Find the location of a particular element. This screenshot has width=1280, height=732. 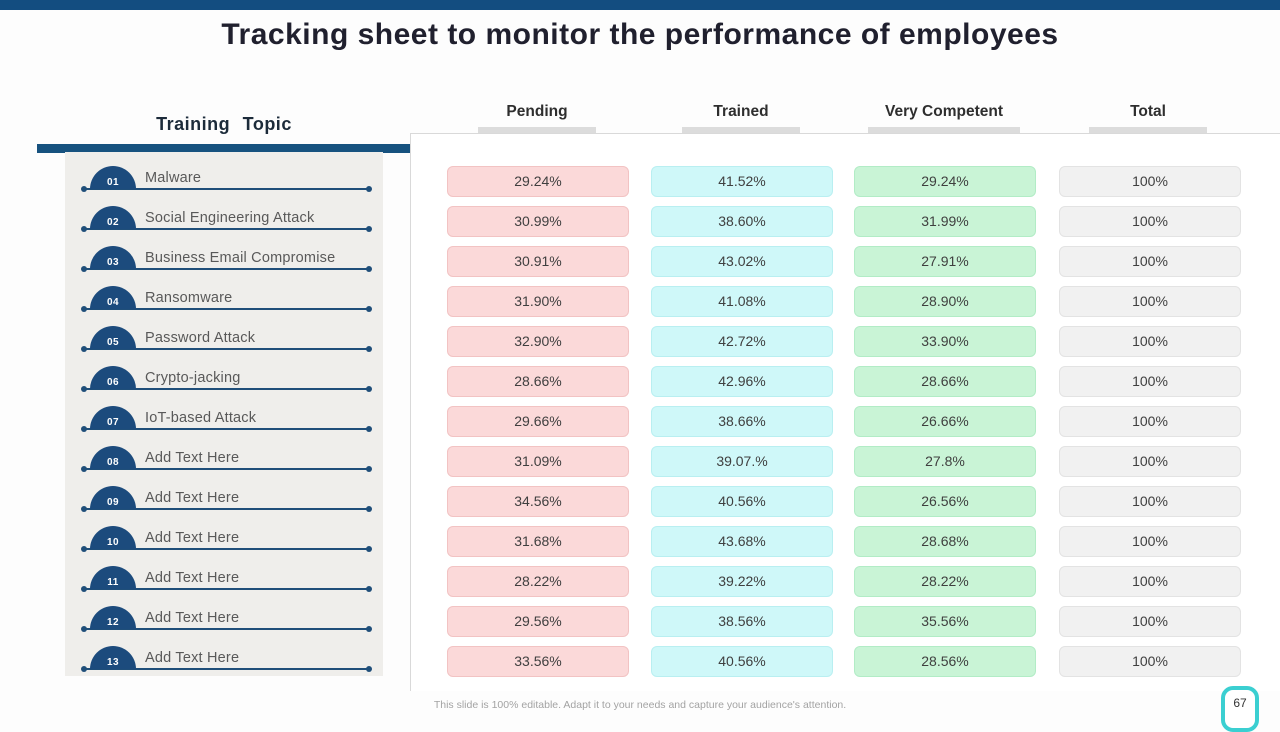

page-number-badge: 67 is located at coordinates (1240, 709).